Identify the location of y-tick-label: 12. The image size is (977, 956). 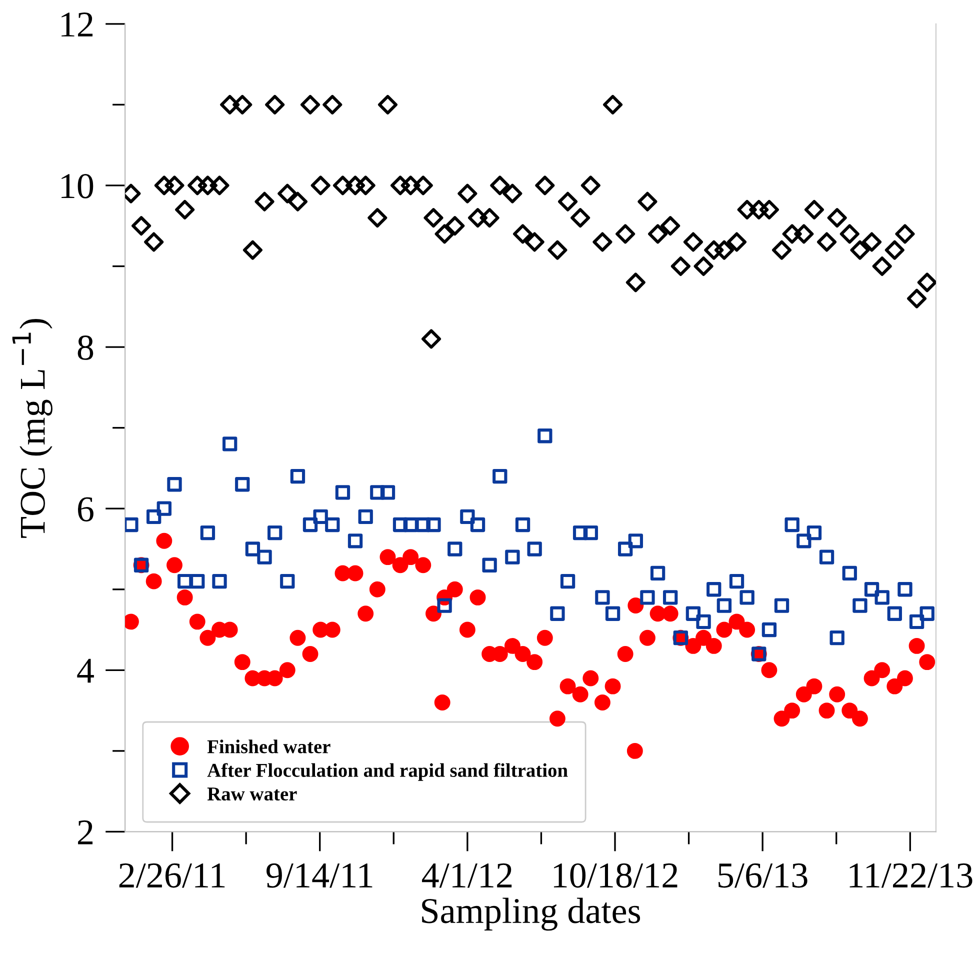
(77, 24).